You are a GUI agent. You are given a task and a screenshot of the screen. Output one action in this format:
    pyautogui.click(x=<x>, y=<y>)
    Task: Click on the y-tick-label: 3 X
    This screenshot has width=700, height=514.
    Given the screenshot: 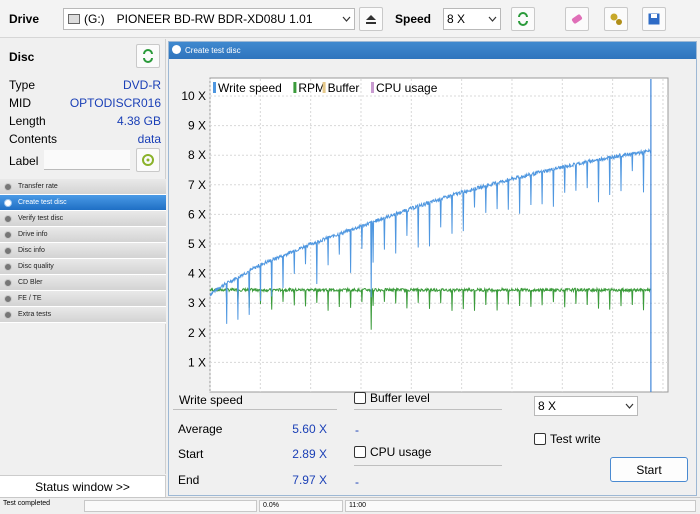 What is the action you would take?
    pyautogui.click(x=197, y=303)
    